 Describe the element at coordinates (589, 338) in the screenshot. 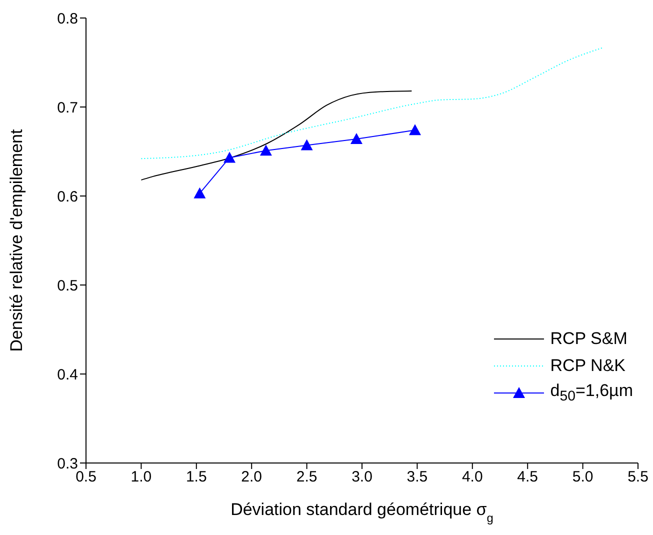

I see `legend-label: RCP S&M` at that location.